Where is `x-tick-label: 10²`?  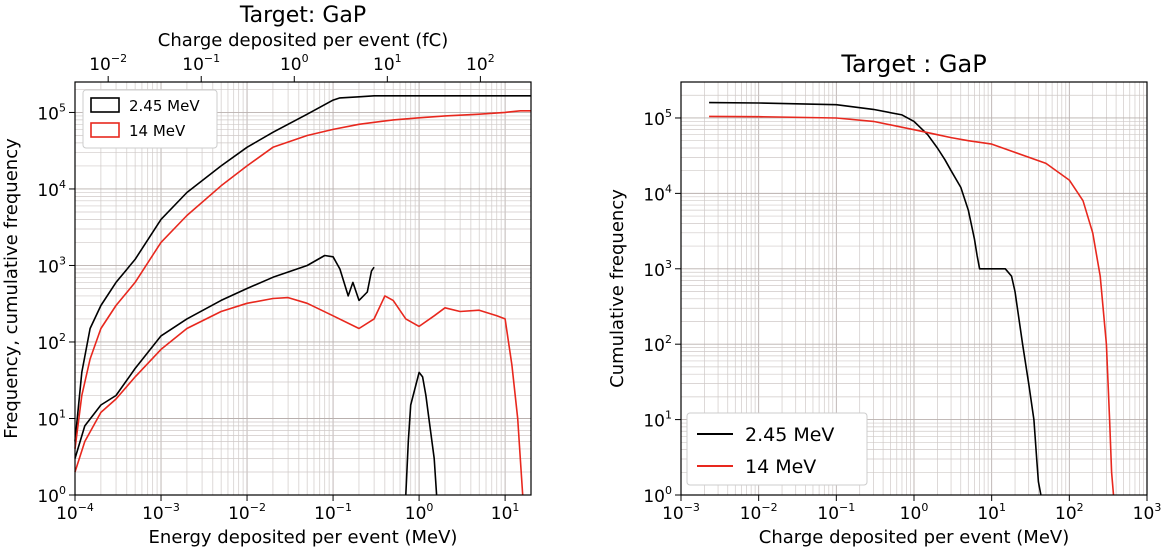
x-tick-label: 10² is located at coordinates (1069, 512).